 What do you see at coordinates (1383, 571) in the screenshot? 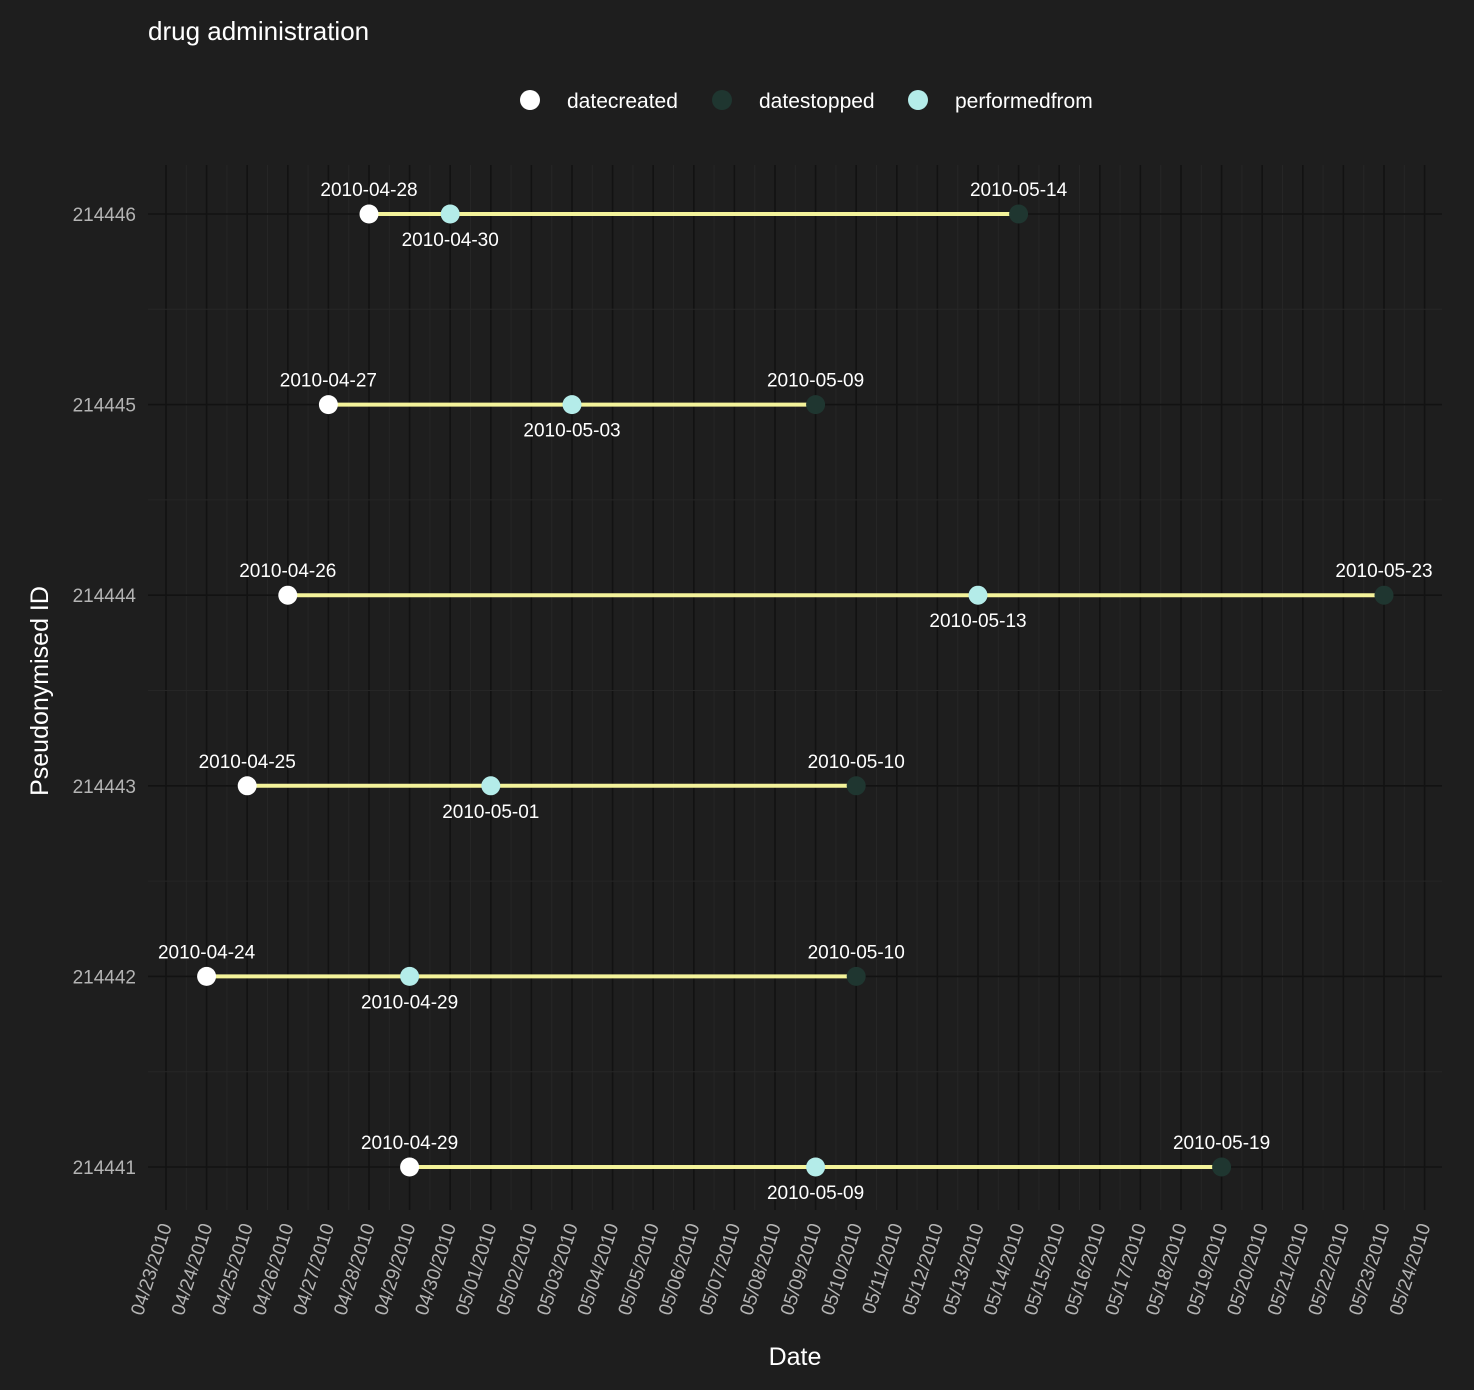
I see `label-datestopped-214444: 2010-05-23` at bounding box center [1383, 571].